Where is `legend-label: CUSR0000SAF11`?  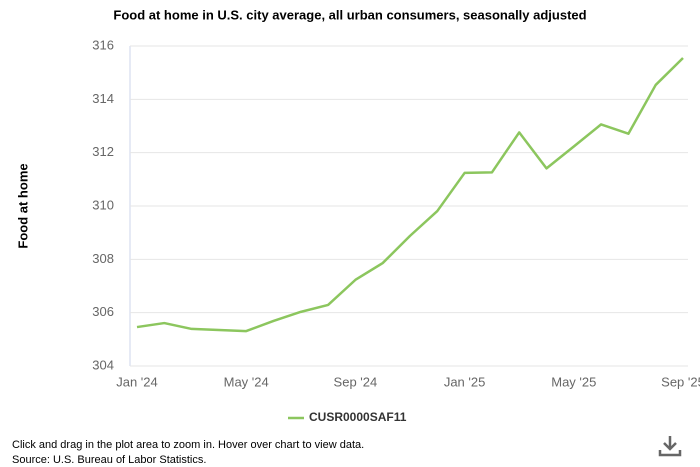 legend-label: CUSR0000SAF11 is located at coordinates (358, 417).